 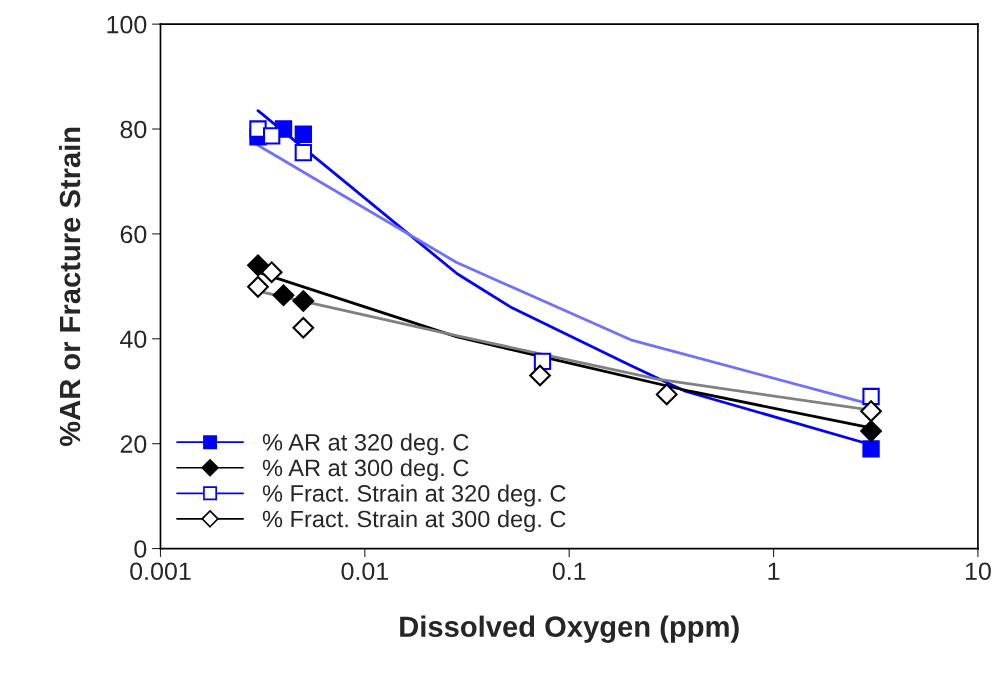 What do you see at coordinates (365, 444) in the screenshot?
I see `legend-label: % AR at 320 deg. C` at bounding box center [365, 444].